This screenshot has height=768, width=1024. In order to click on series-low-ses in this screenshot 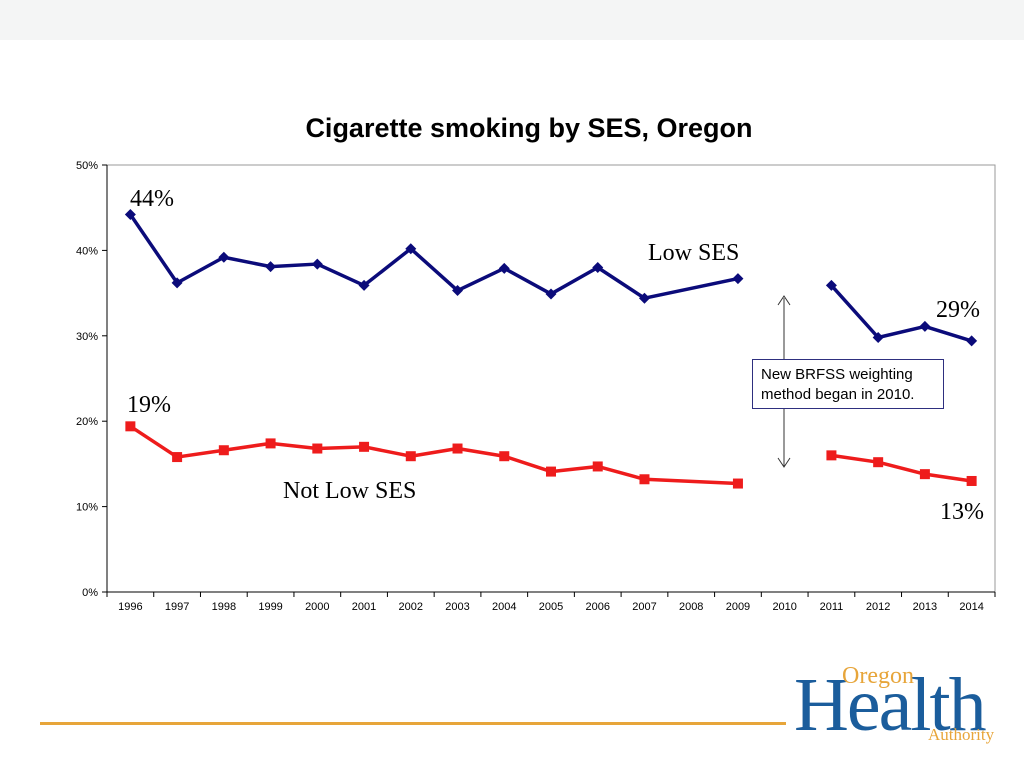, I will do `click(551, 278)`.